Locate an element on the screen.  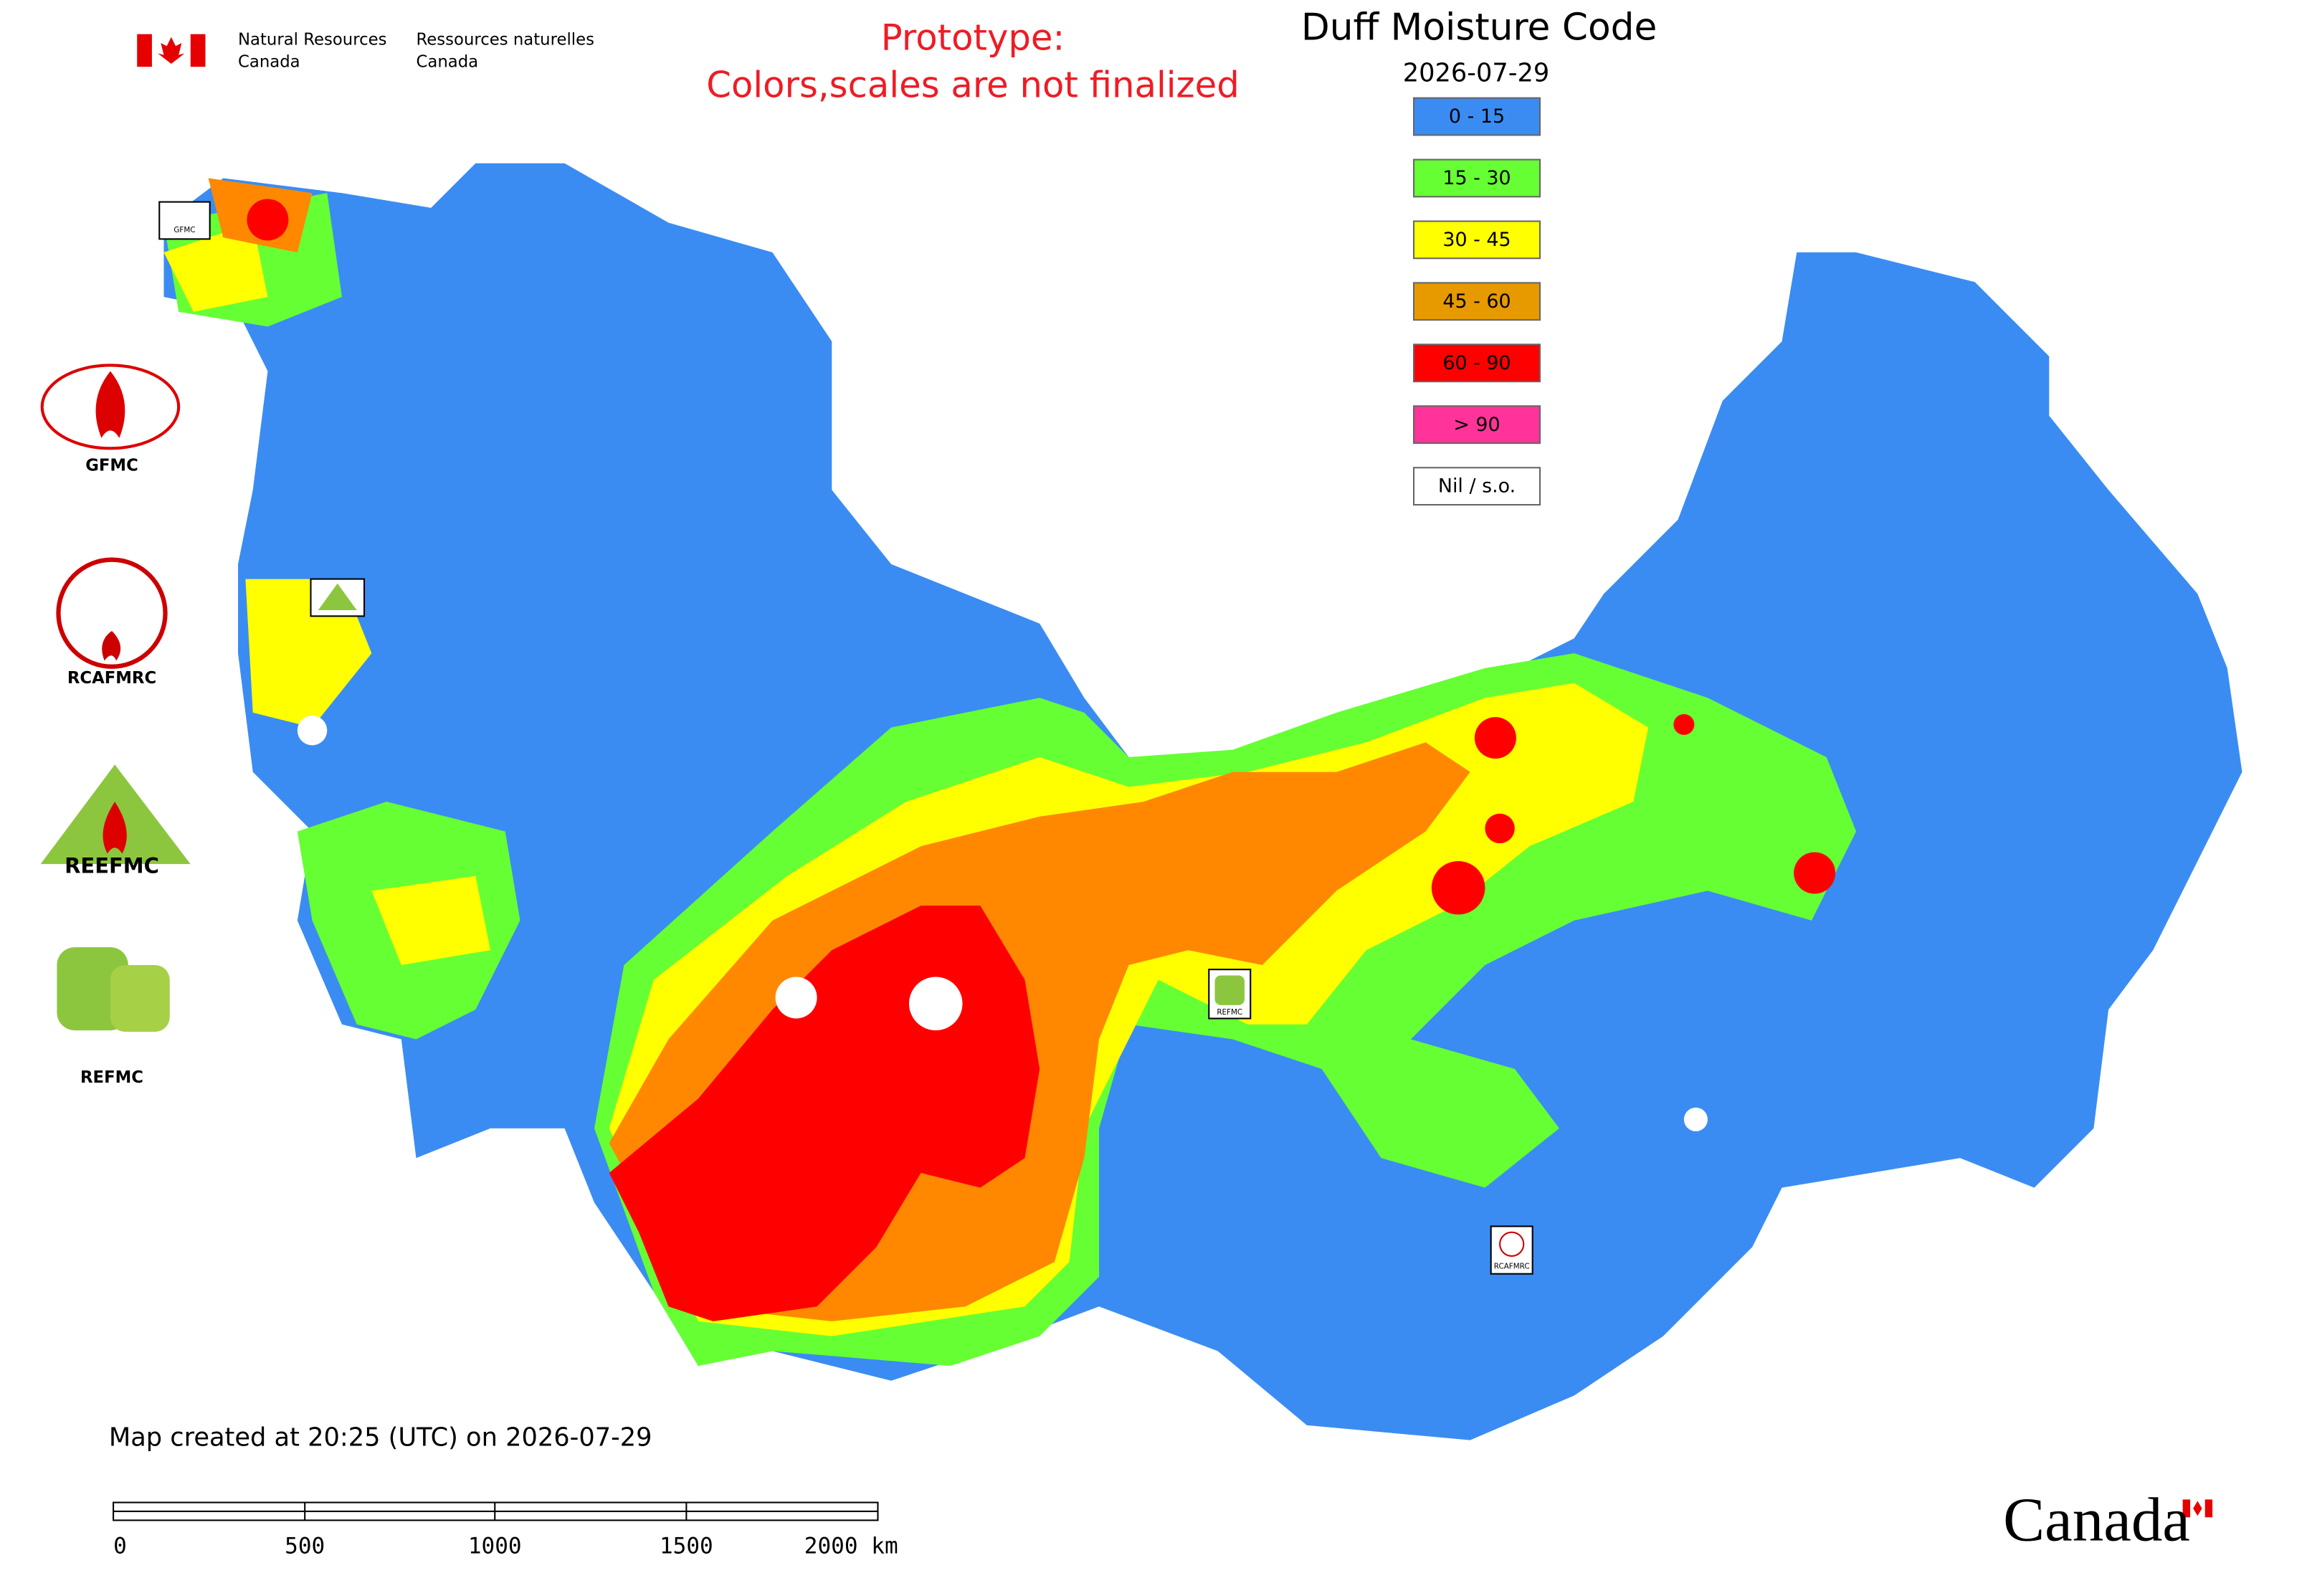
legend-label: > 90 is located at coordinates (1477, 425).